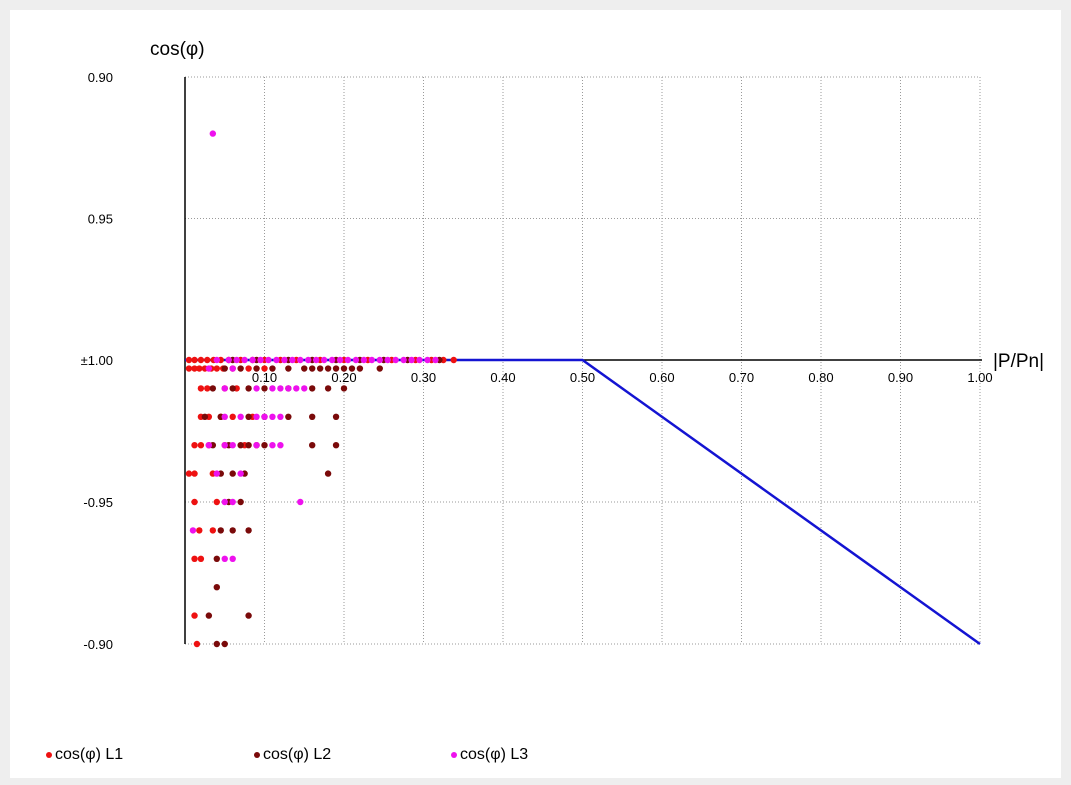 The image size is (1071, 785). Describe the element at coordinates (100, 77) in the screenshot. I see `y-tick-label: 0.90` at that location.